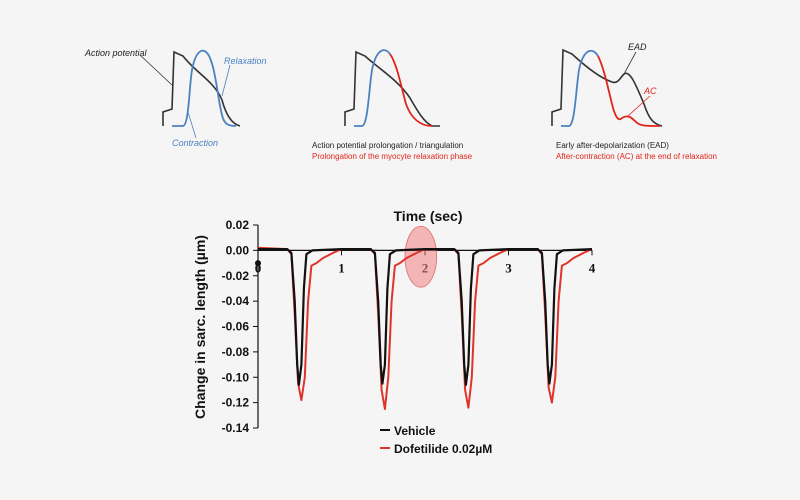 This screenshot has width=800, height=500. Describe the element at coordinates (238, 250) in the screenshot. I see `y-tick-label: 0.00` at that location.